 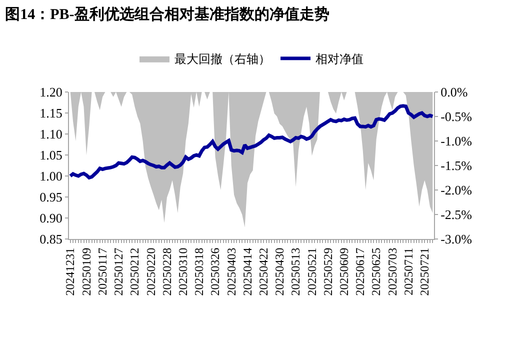 What do you see at coordinates (167, 15) in the screenshot?
I see `chart-title: 图14：PB-盈利优选组合相对基准指数的净值走势` at bounding box center [167, 15].